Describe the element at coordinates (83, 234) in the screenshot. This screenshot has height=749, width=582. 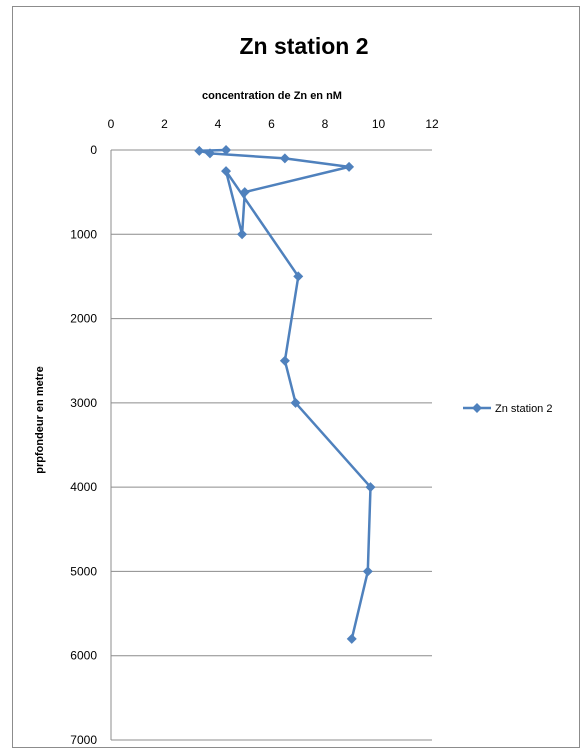
I see `y-tick-label: 1000` at that location.